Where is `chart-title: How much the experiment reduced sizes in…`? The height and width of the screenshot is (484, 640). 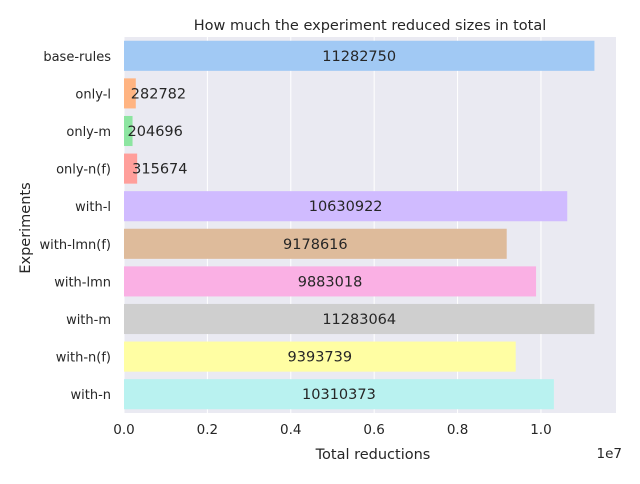
chart-title: How much the experiment reduced sizes in… is located at coordinates (370, 26).